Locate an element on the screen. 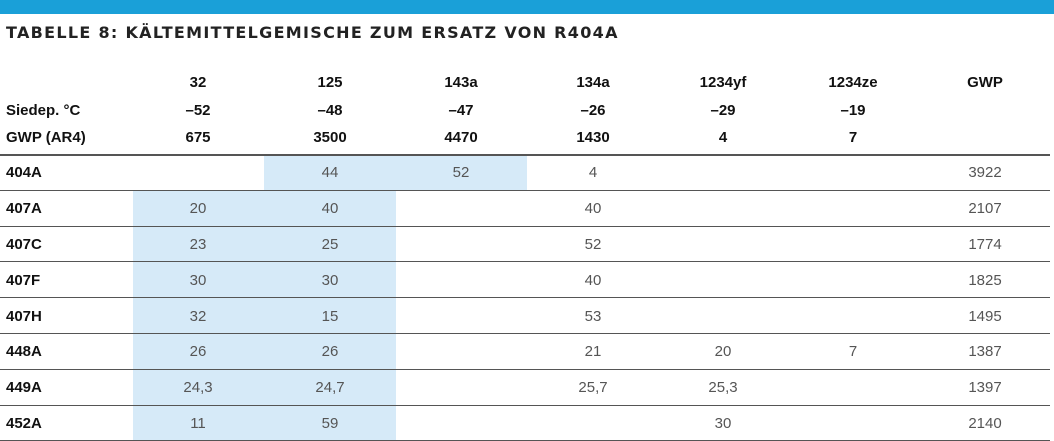  column-header: 1234yf is located at coordinates (723, 82).